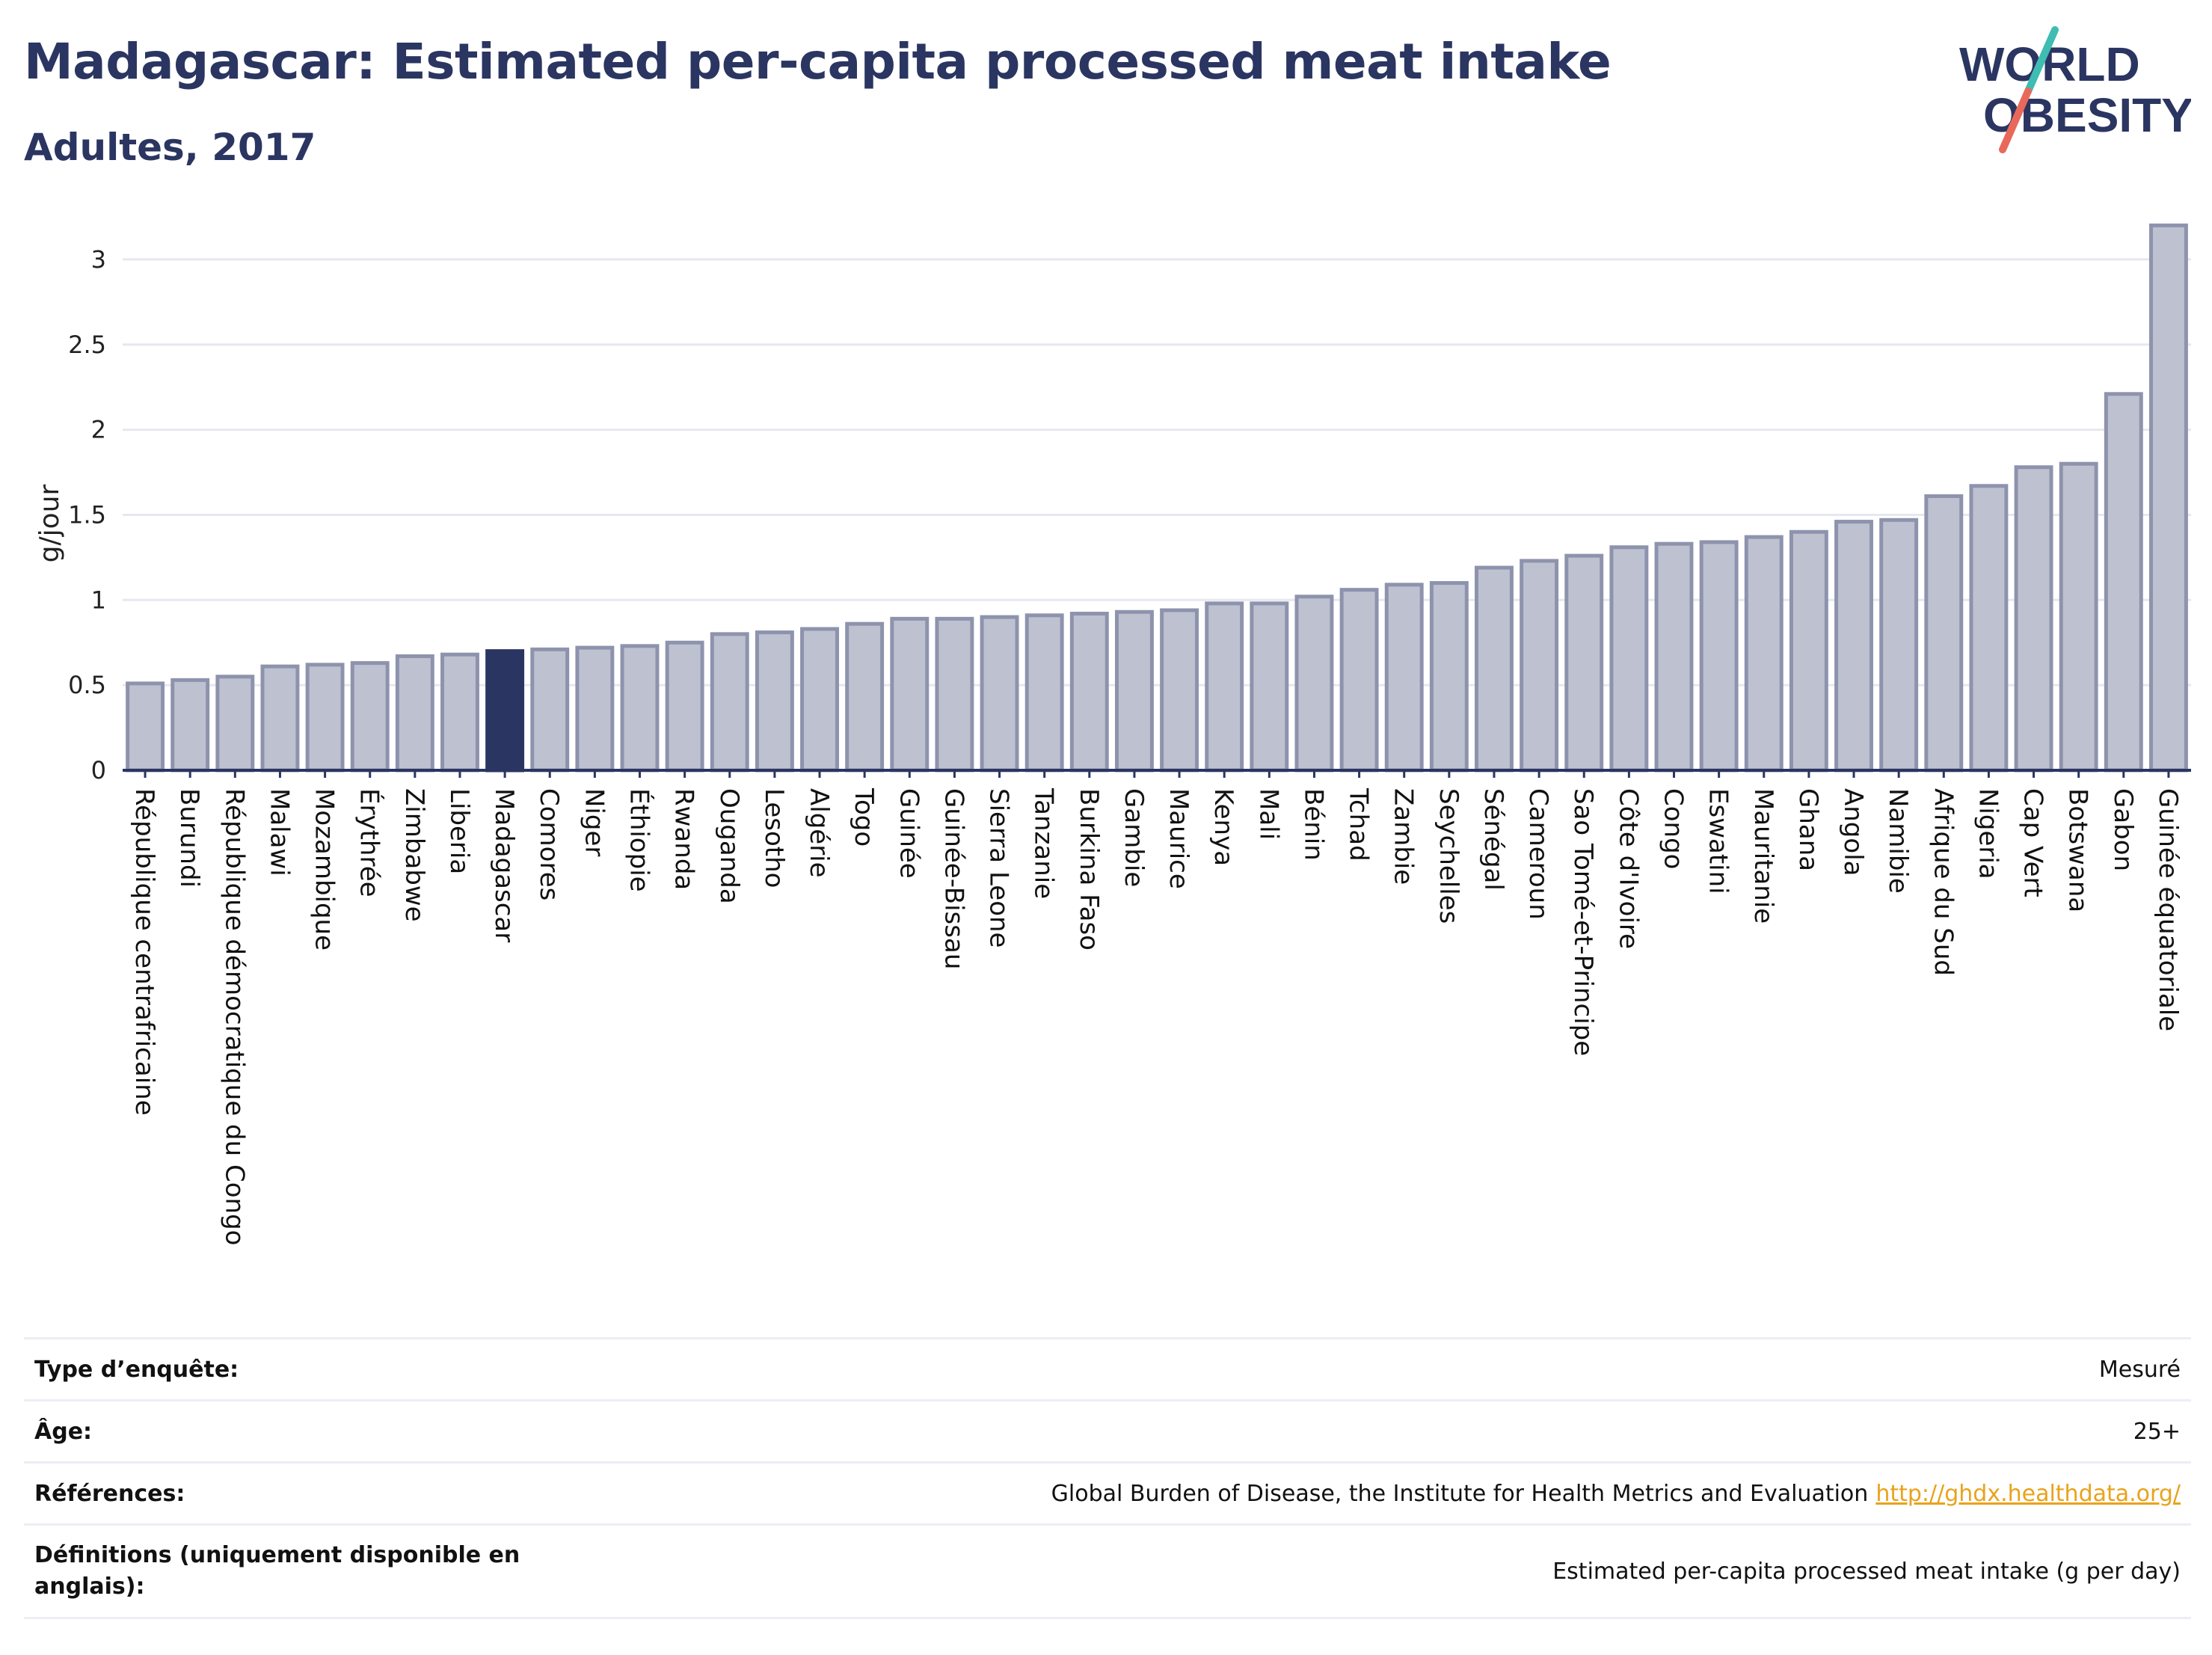 The image size is (2212, 1655). What do you see at coordinates (109, 1493) in the screenshot?
I see `info-label-references: Références:` at bounding box center [109, 1493].